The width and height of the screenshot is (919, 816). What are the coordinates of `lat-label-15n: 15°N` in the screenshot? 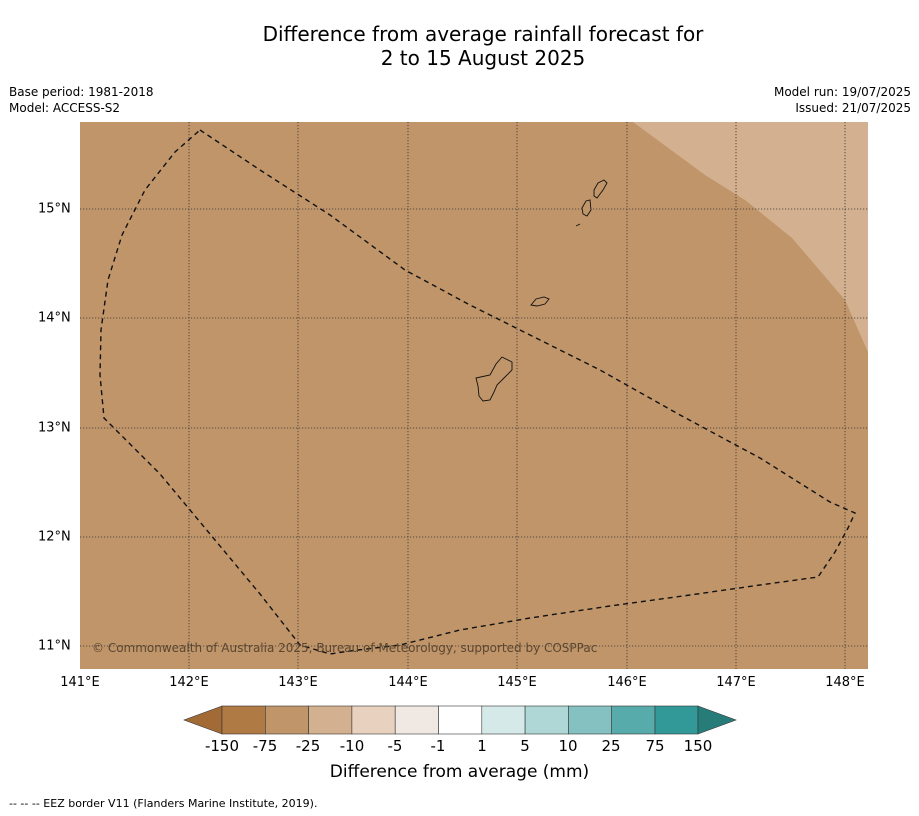 It's located at (54, 209).